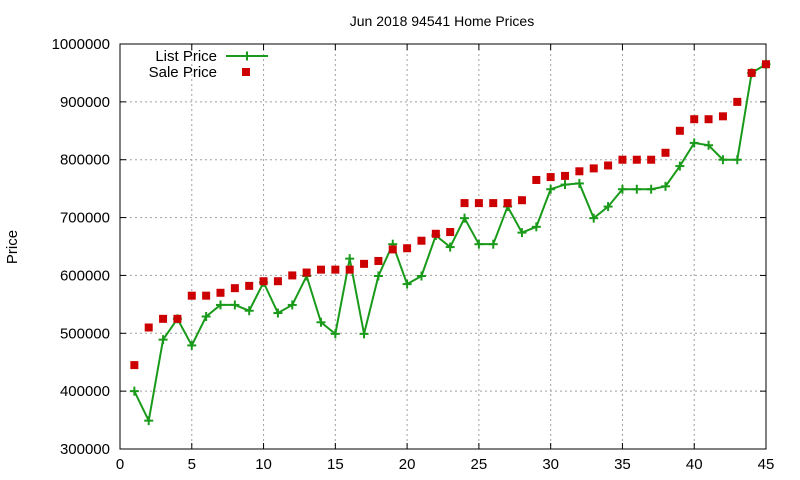  I want to click on y-axis-title: Price, so click(12, 247).